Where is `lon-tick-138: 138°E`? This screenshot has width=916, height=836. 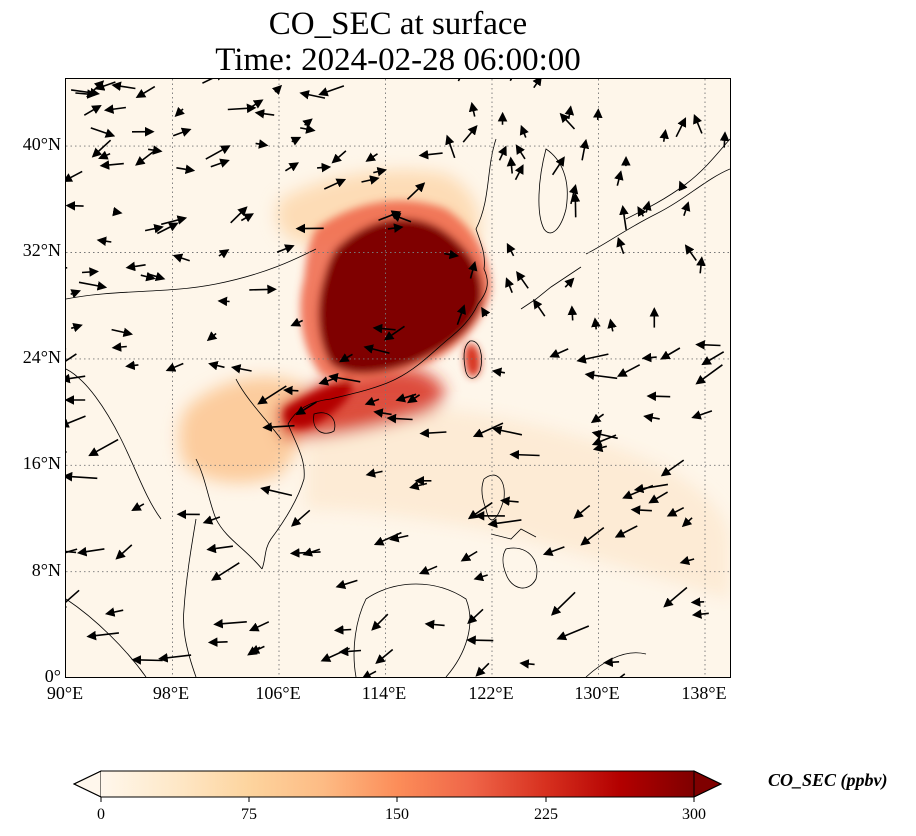
lon-tick-138: 138°E is located at coordinates (704, 693).